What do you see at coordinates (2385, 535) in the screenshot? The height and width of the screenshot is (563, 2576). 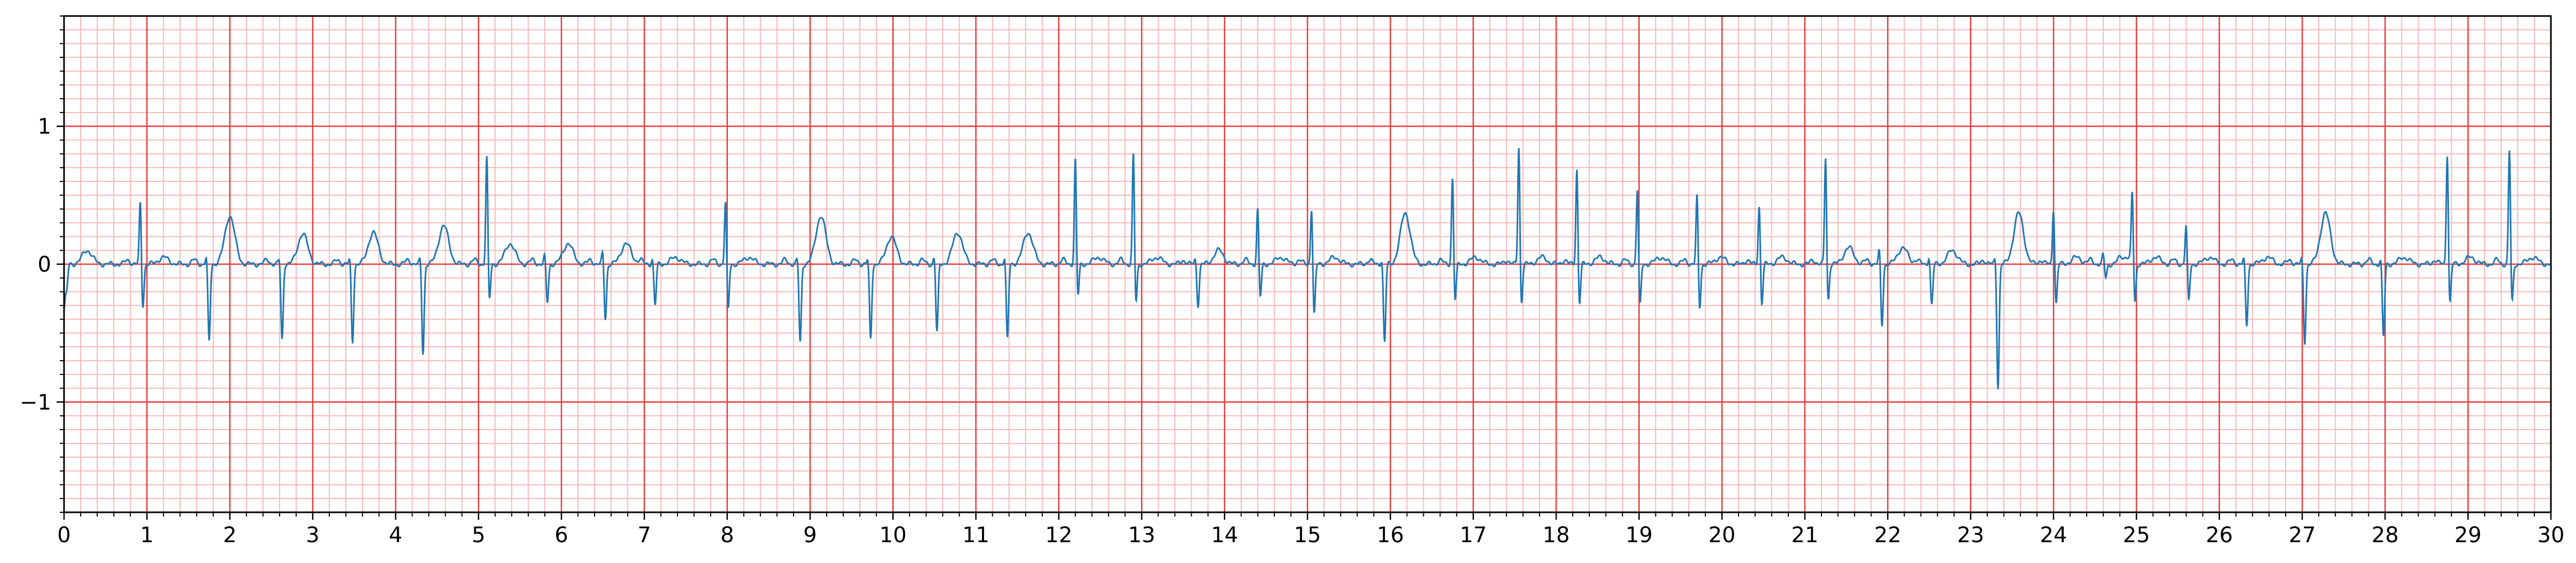 I see `x-tick-label: 28` at bounding box center [2385, 535].